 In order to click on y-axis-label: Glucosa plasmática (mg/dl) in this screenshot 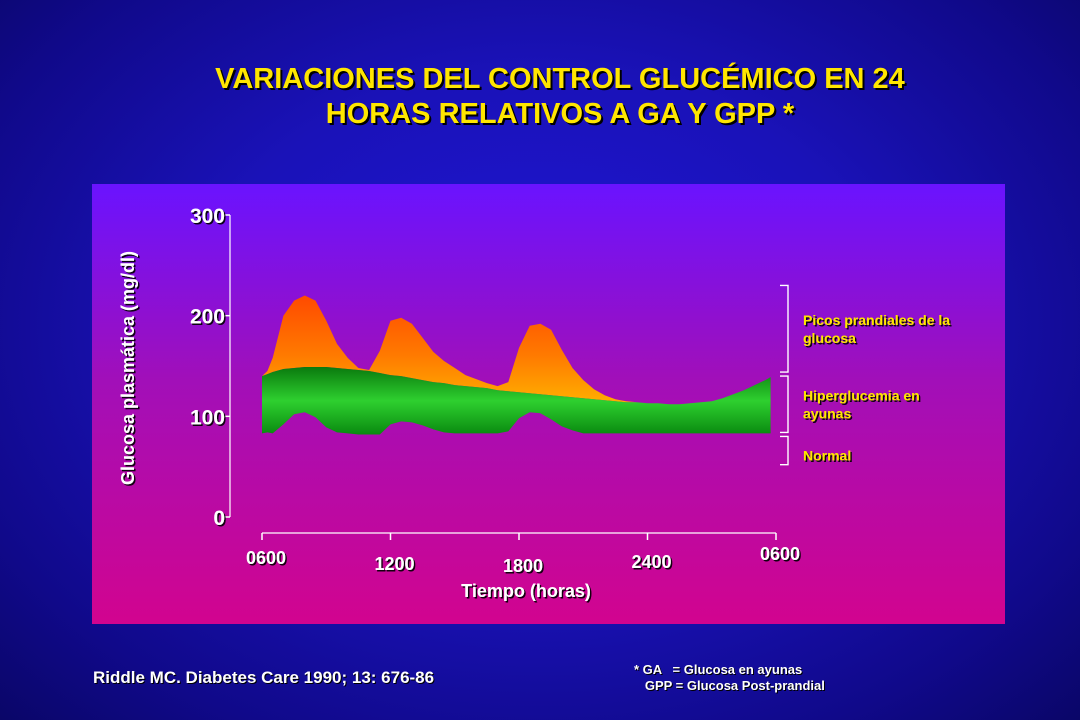, I will do `click(128, 368)`.